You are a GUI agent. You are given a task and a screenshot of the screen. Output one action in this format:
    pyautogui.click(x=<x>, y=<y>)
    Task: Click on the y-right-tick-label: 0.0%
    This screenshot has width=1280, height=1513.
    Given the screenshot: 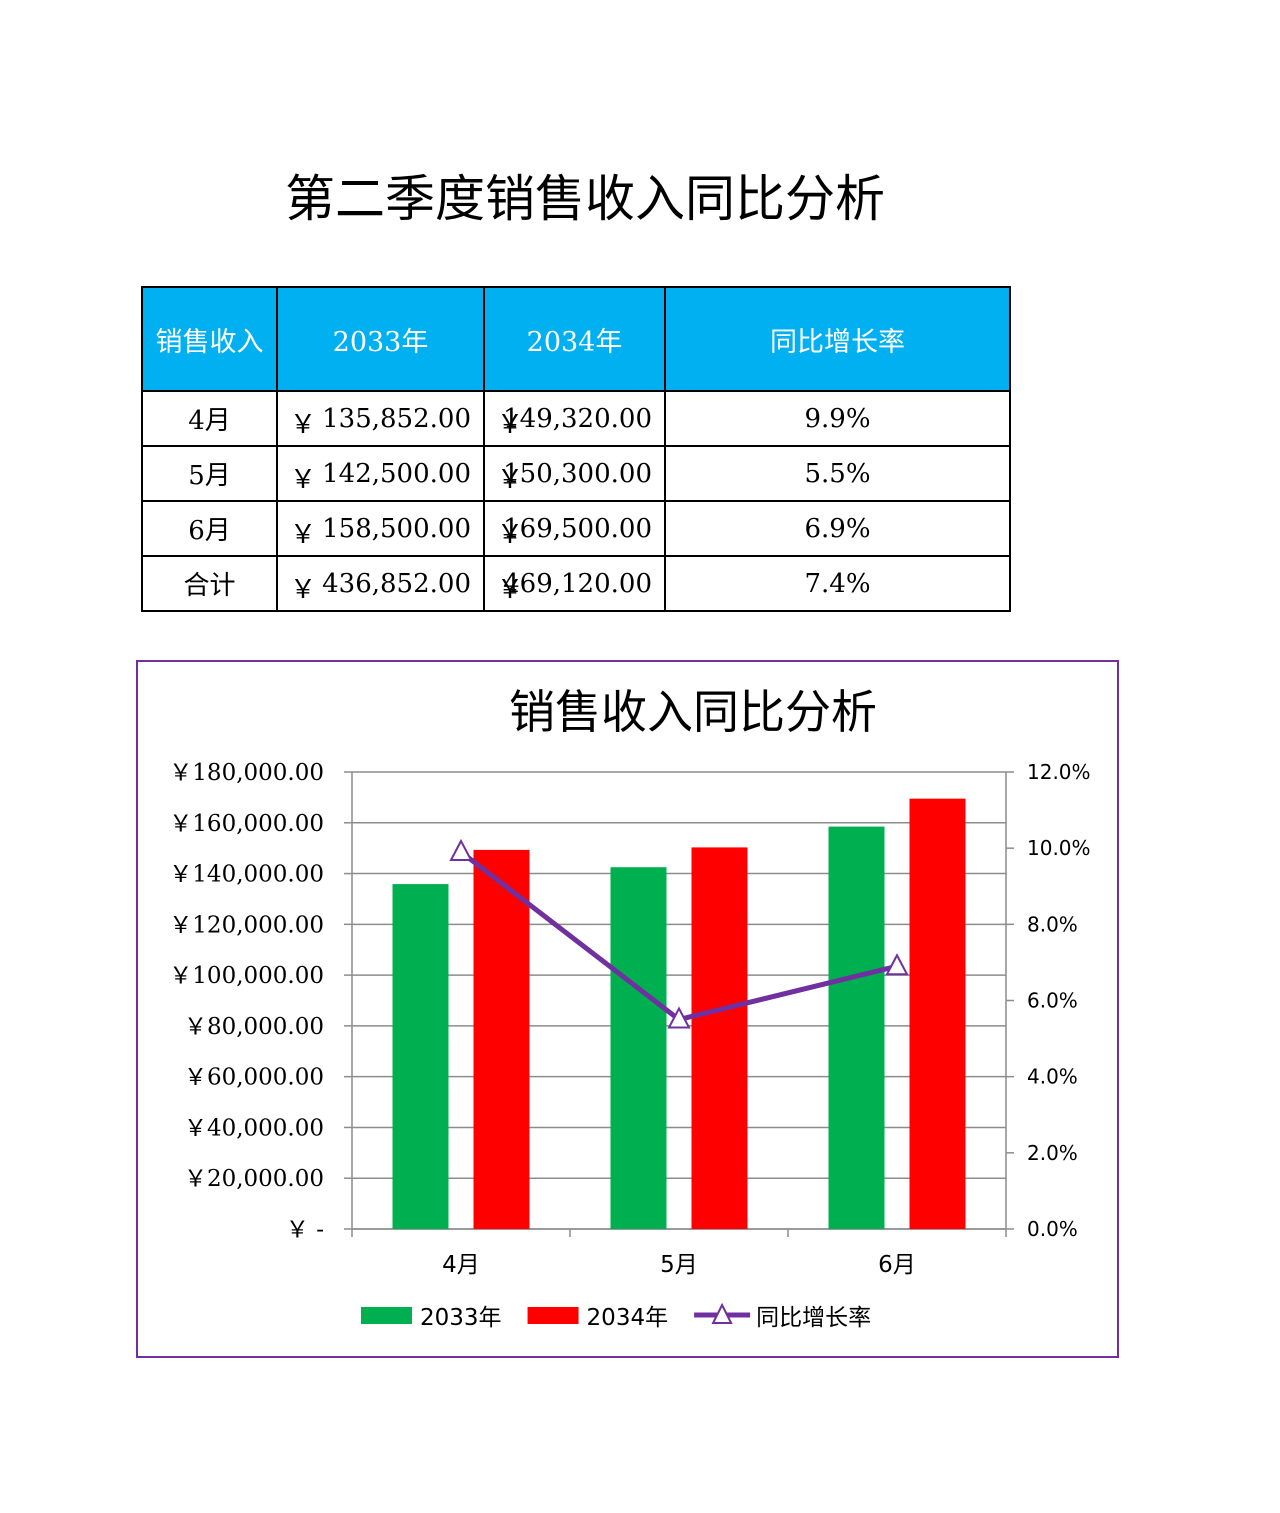 What is the action you would take?
    pyautogui.click(x=1052, y=1229)
    